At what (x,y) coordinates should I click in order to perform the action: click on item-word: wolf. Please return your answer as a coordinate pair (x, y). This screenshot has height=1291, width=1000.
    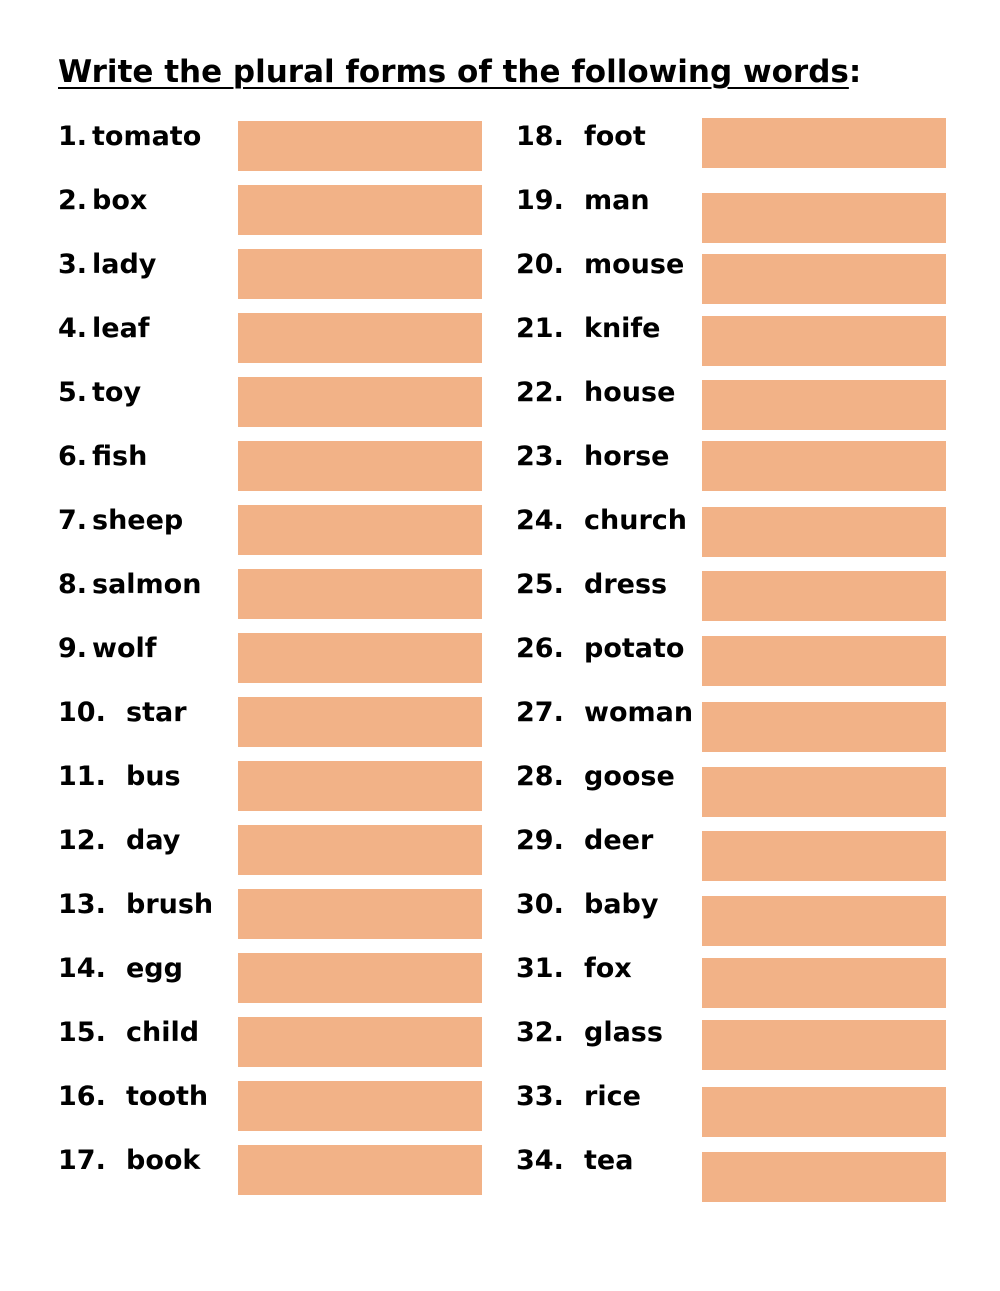
    Looking at the image, I should click on (124, 648).